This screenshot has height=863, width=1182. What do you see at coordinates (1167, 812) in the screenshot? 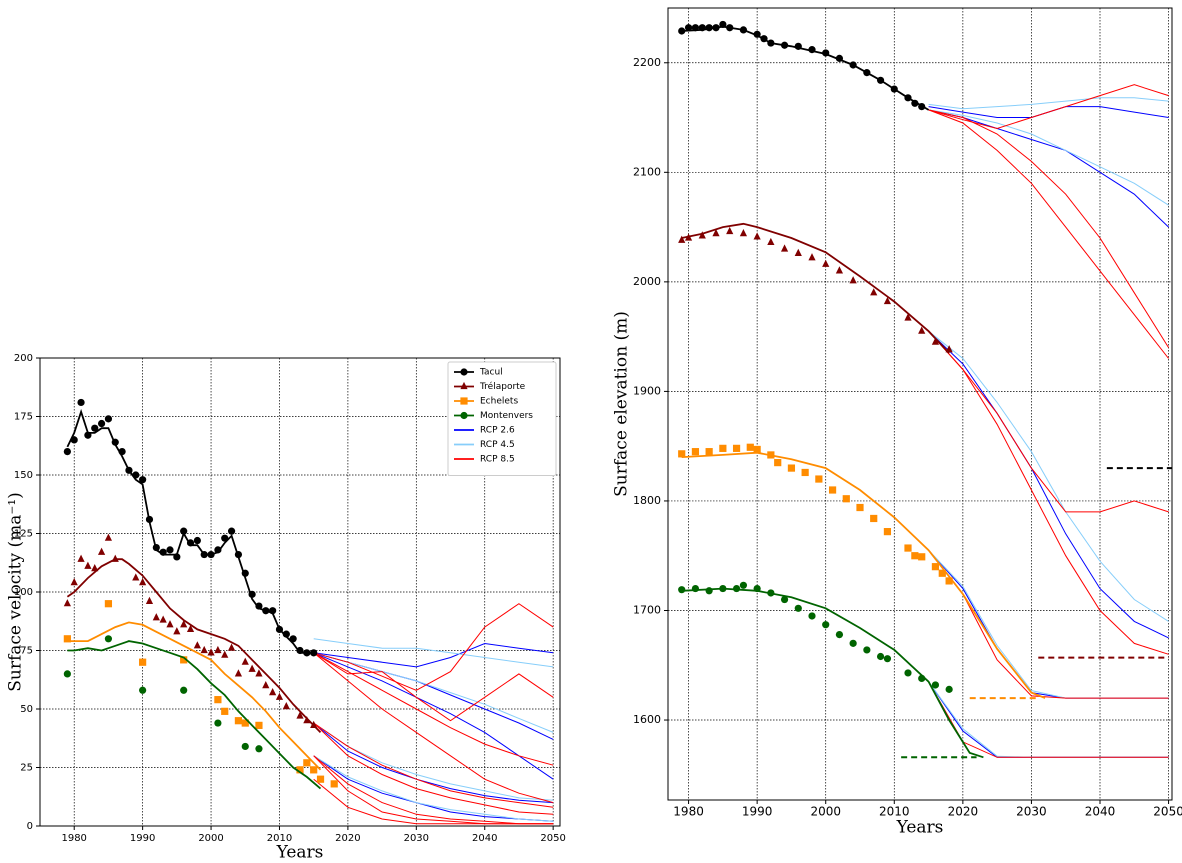
I see `x-tick-label: 2050` at bounding box center [1167, 812].